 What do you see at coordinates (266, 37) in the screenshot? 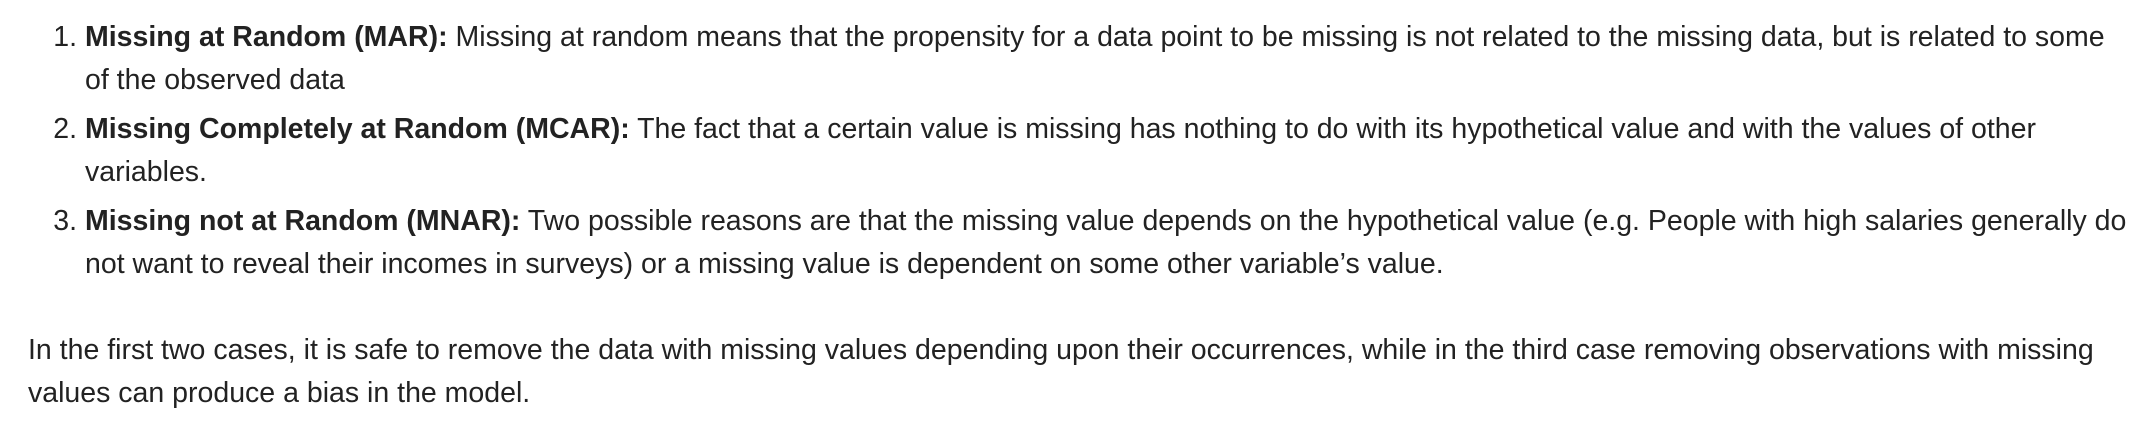
I see `list-item-term: Missing at Random (MAR):` at bounding box center [266, 37].